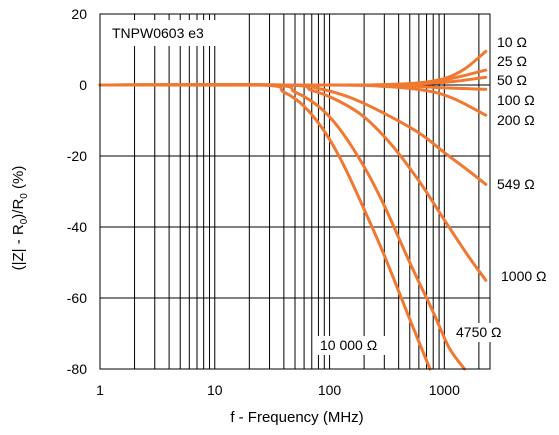  What do you see at coordinates (516, 120) in the screenshot?
I see `series-label: 200 Ω` at bounding box center [516, 120].